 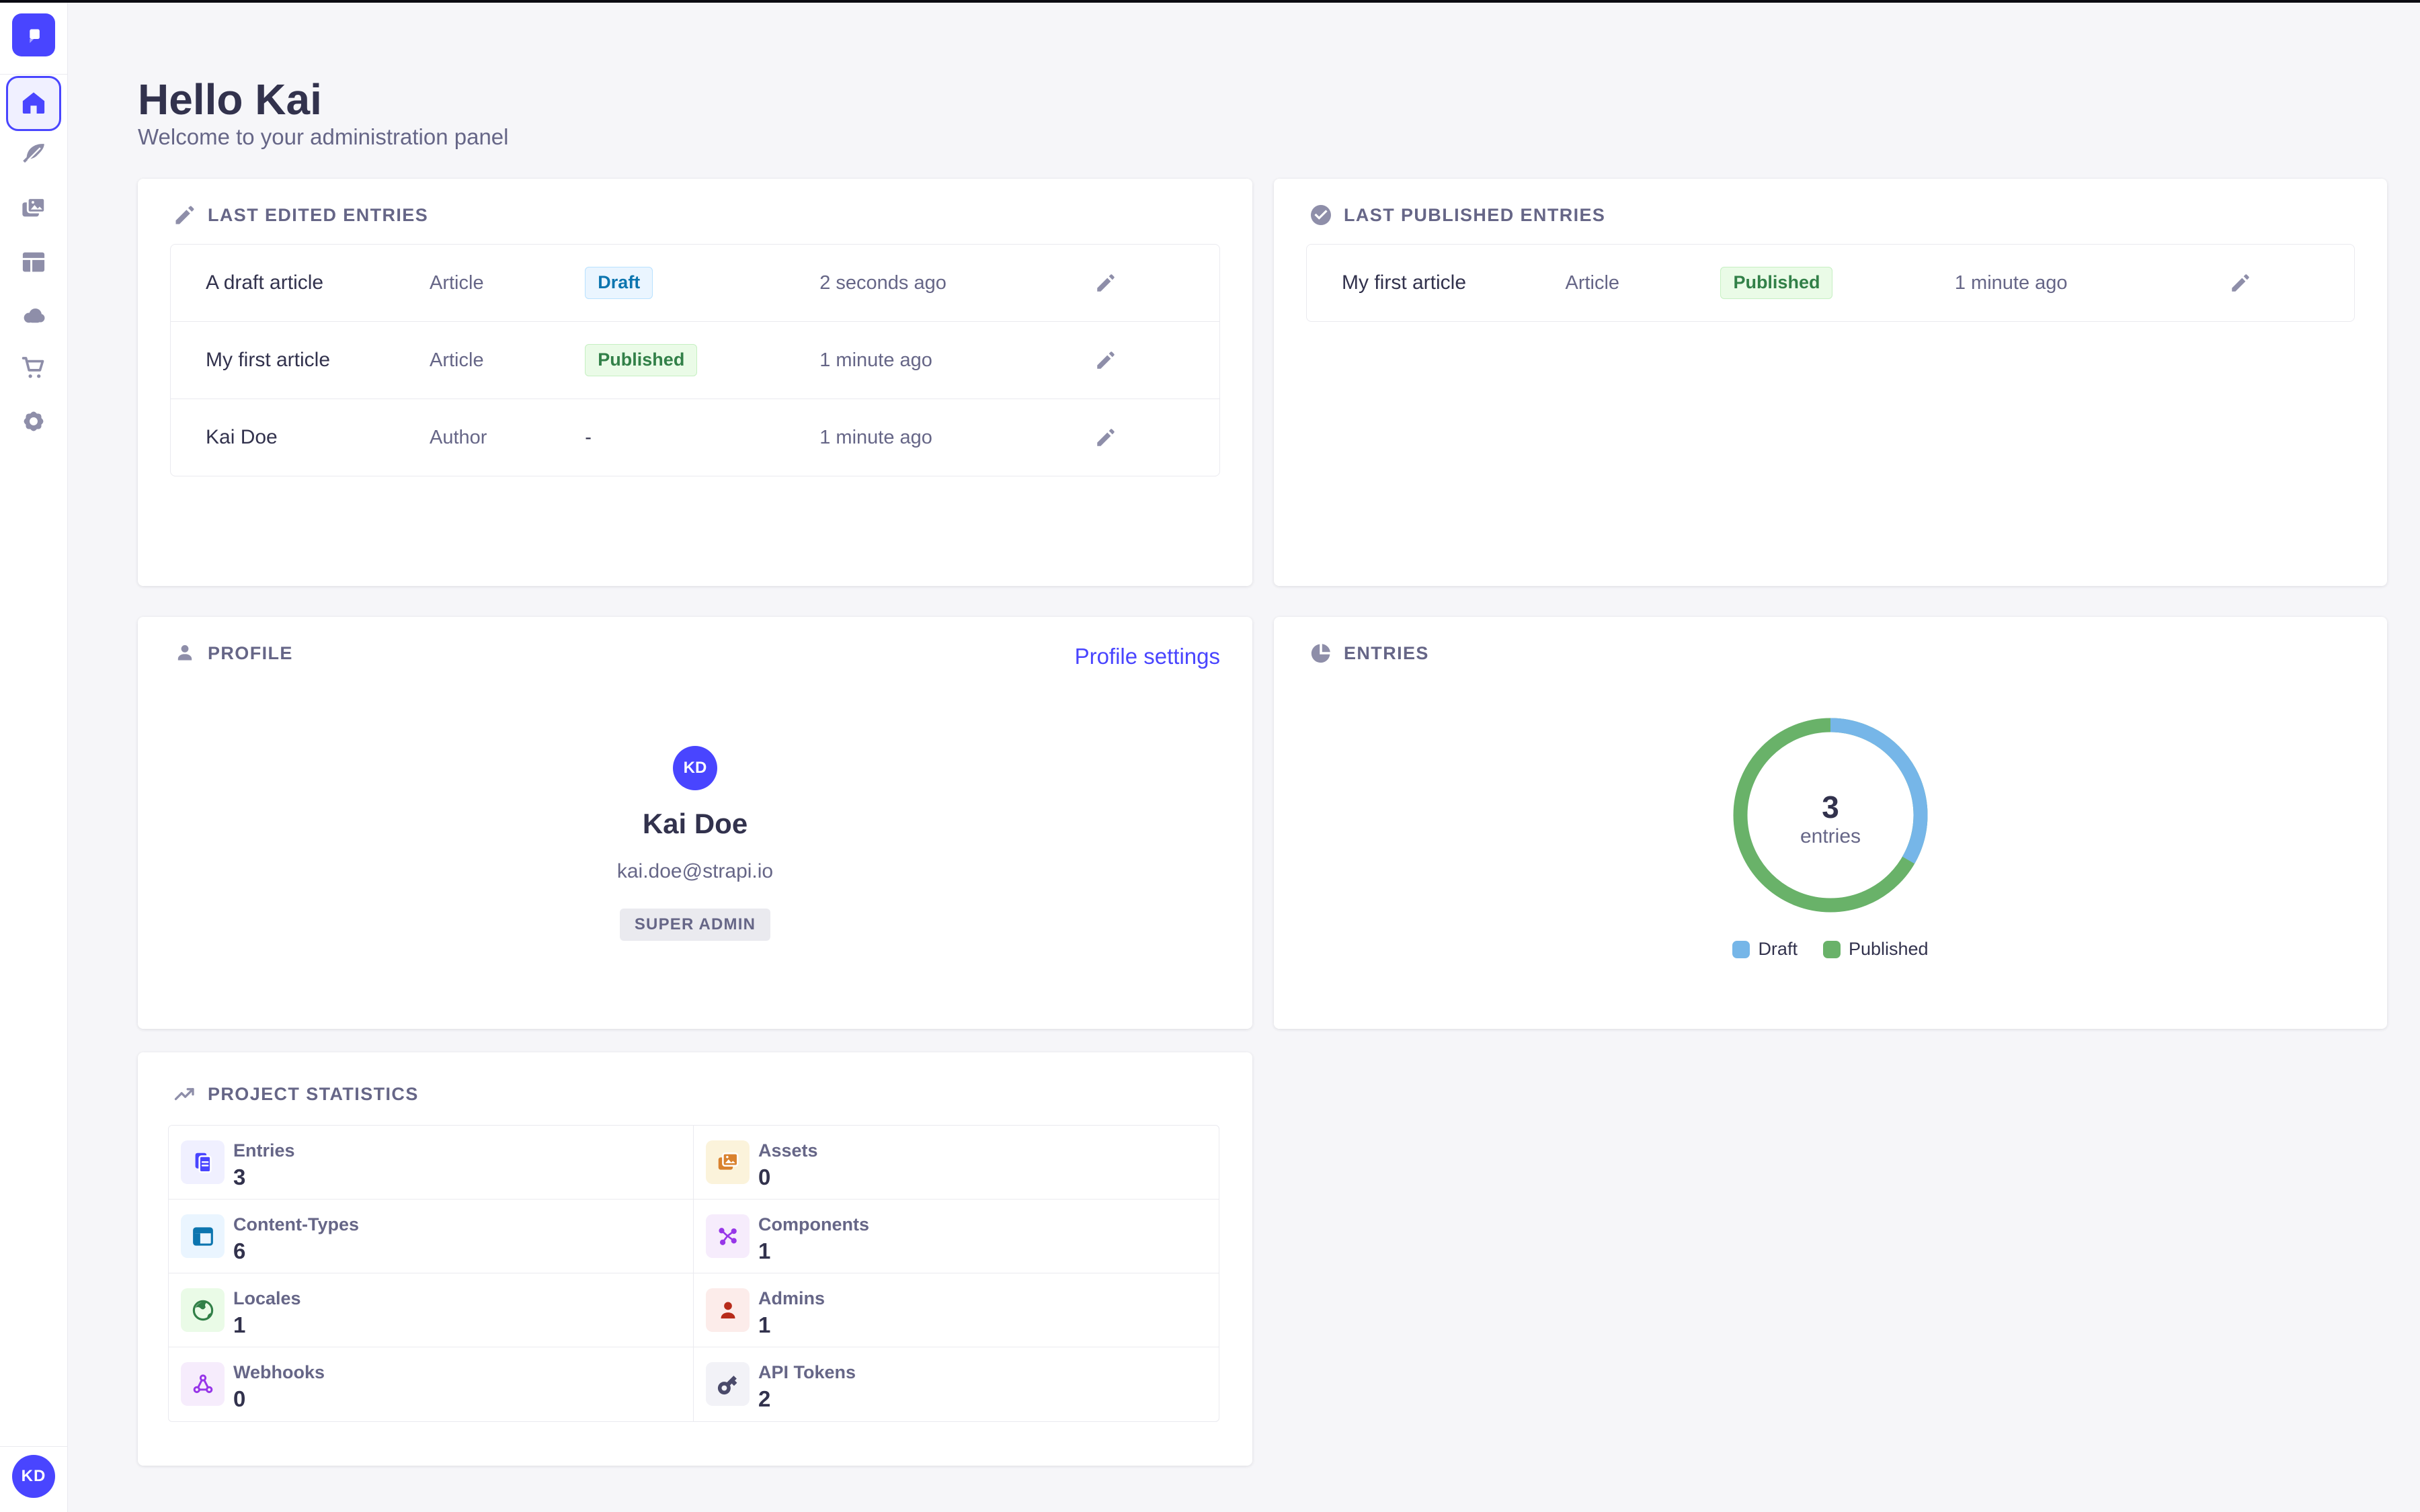 I want to click on profile-email: kai.doe@strapi.io, so click(x=695, y=871).